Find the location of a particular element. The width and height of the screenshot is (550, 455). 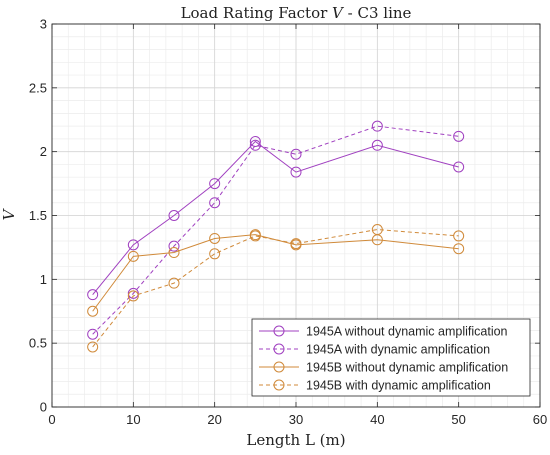

legend-box is located at coordinates (391, 357).